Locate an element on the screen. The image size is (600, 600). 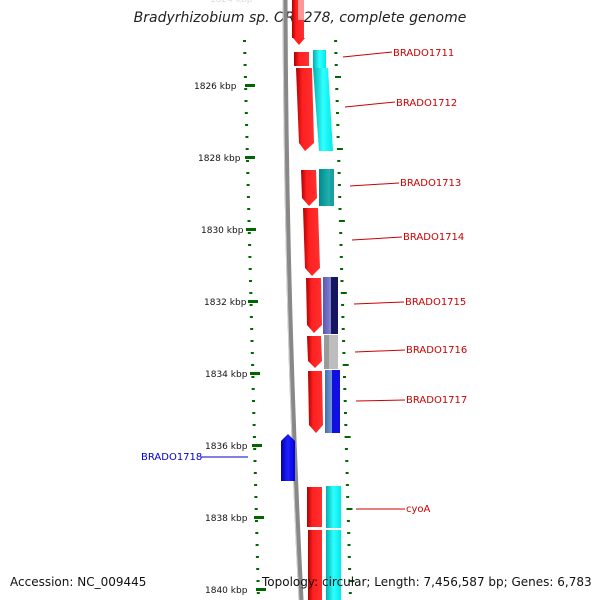
gene-label-brado1711: BRADO1711 is located at coordinates (423, 53).